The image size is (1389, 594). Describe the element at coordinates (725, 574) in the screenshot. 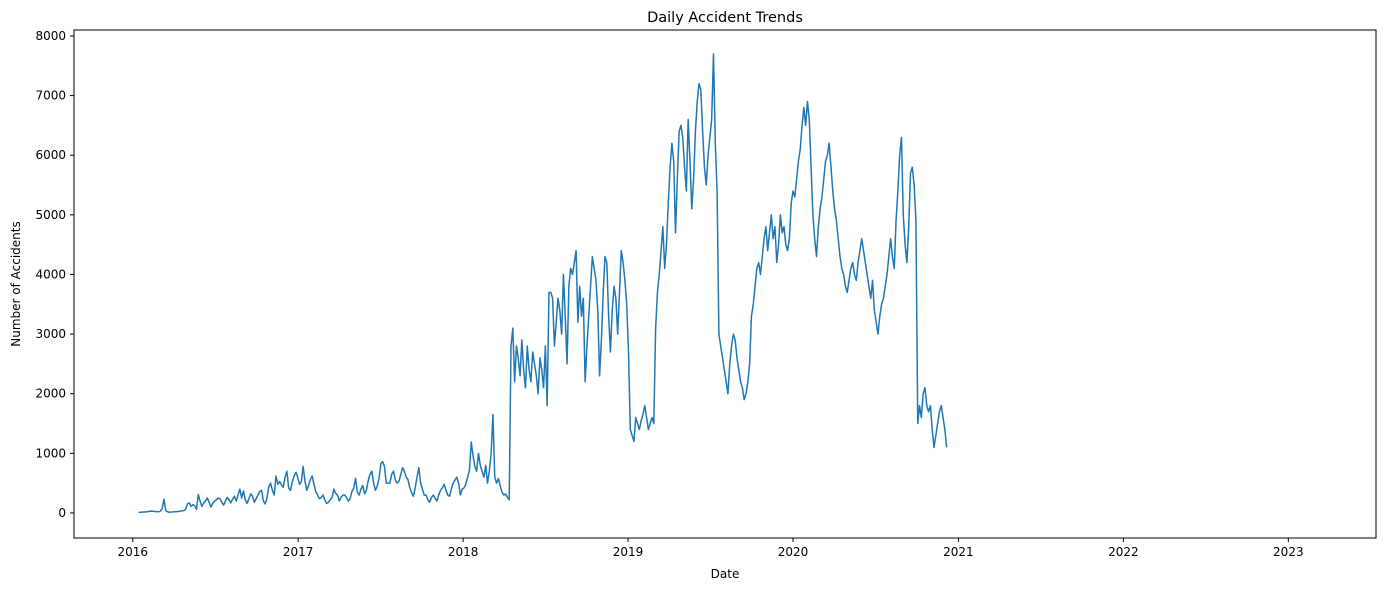

I see `x-axis-label: Date` at that location.